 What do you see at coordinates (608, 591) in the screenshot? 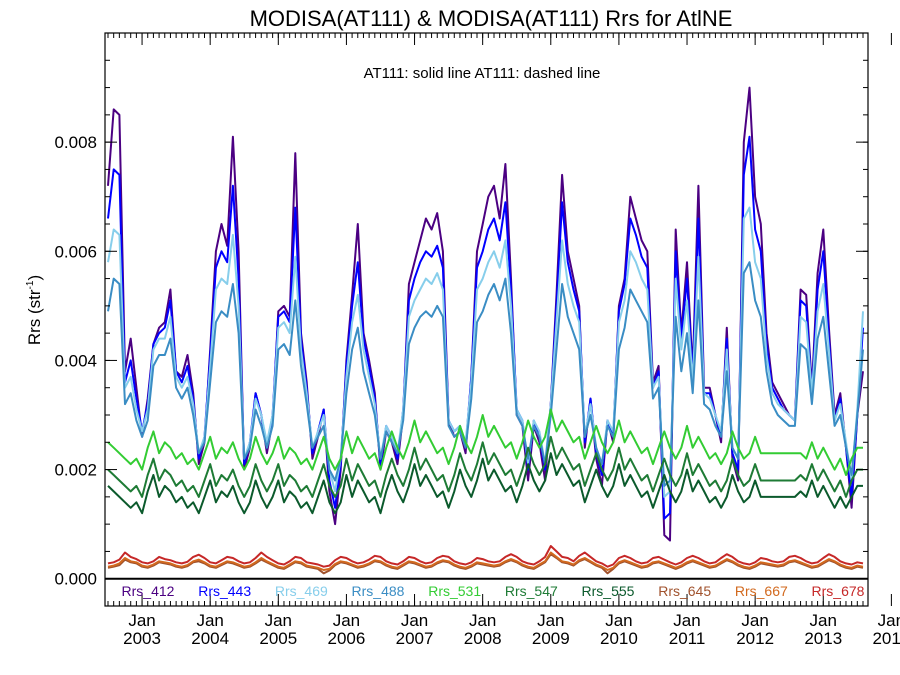
I see `legend-entry-rrs-555: Rrs_555` at bounding box center [608, 591].